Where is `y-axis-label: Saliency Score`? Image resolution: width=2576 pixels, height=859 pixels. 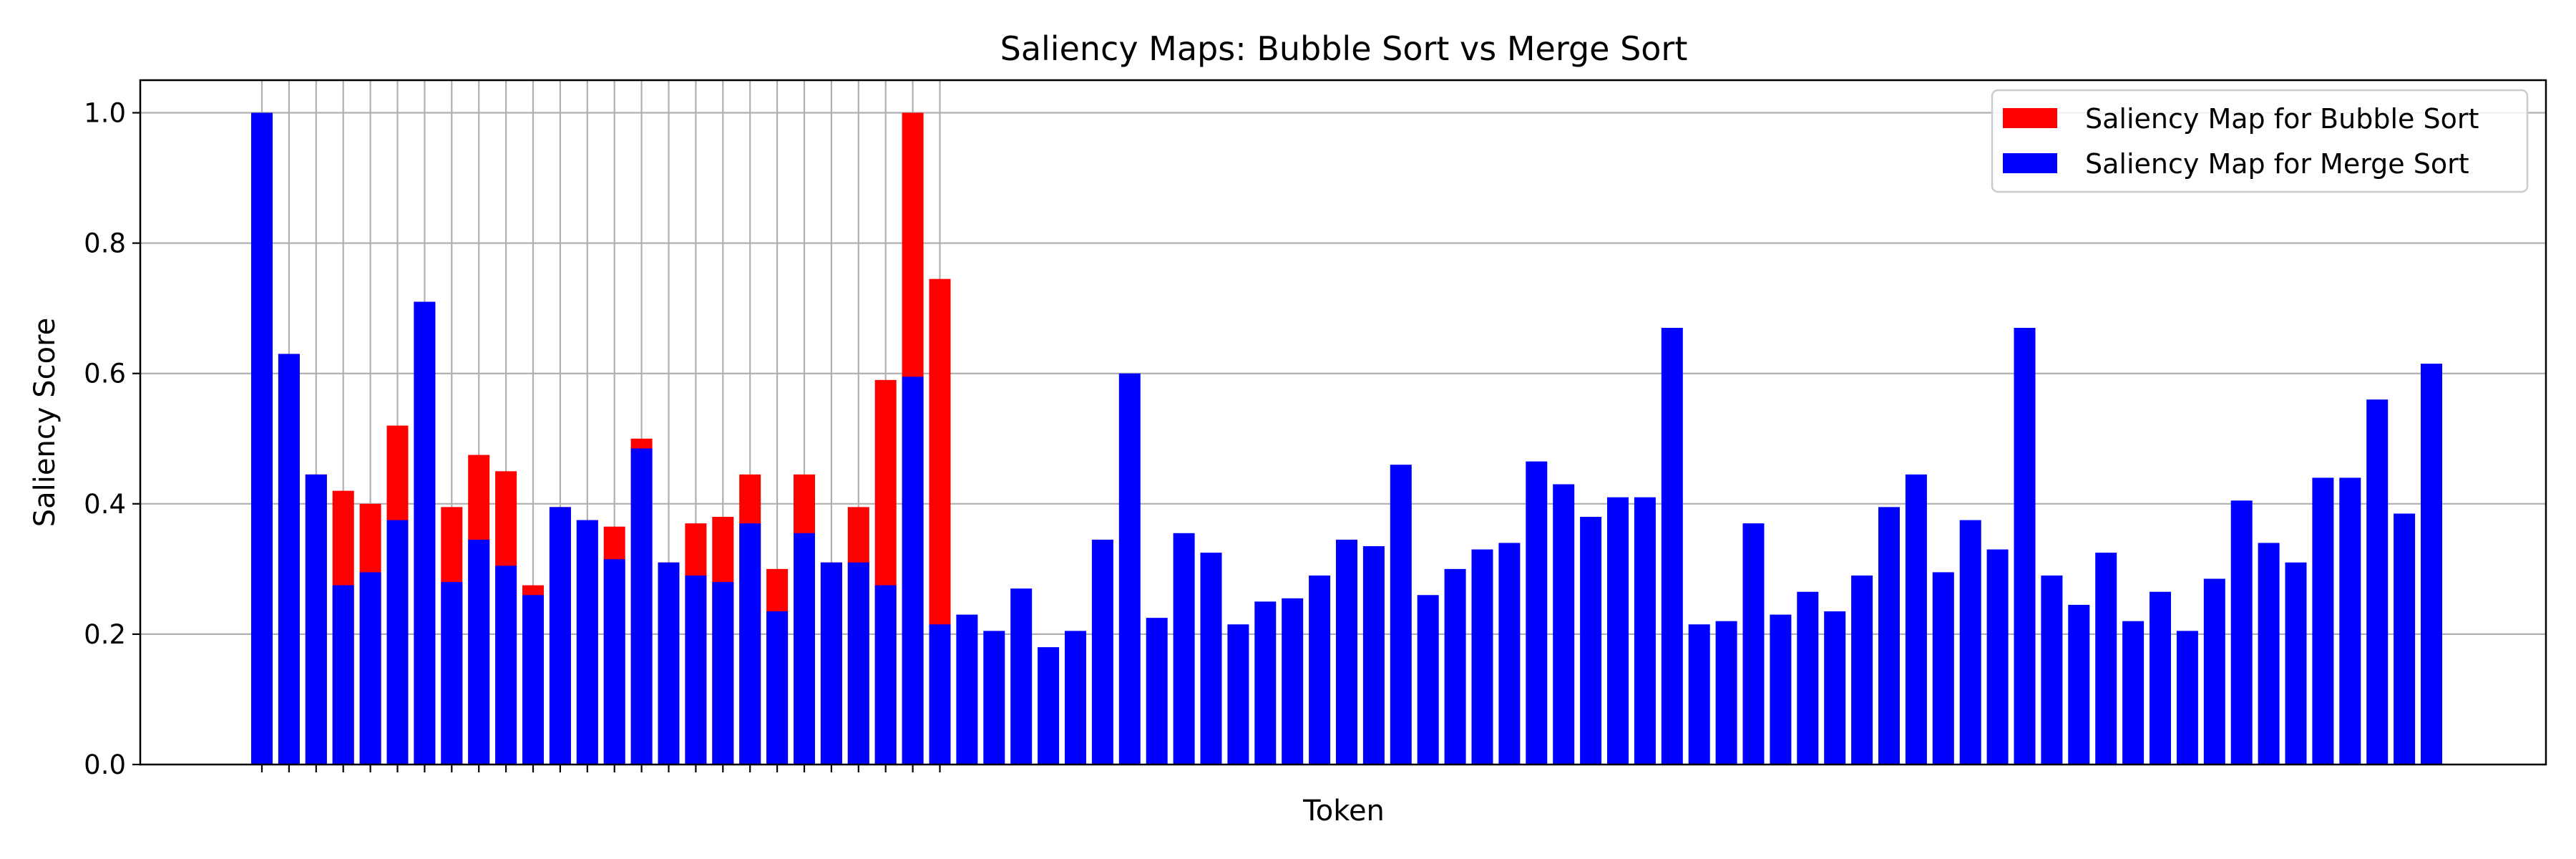 y-axis-label: Saliency Score is located at coordinates (45, 423).